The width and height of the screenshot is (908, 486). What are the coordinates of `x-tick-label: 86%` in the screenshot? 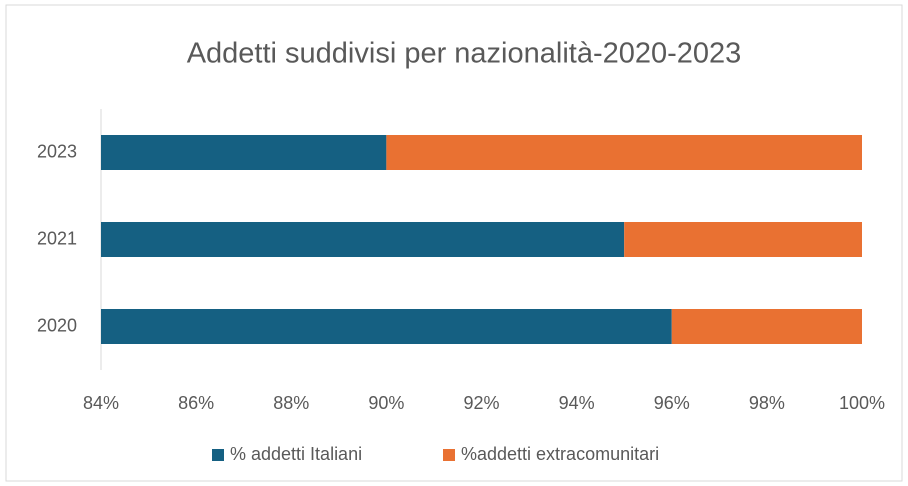 It's located at (196, 403).